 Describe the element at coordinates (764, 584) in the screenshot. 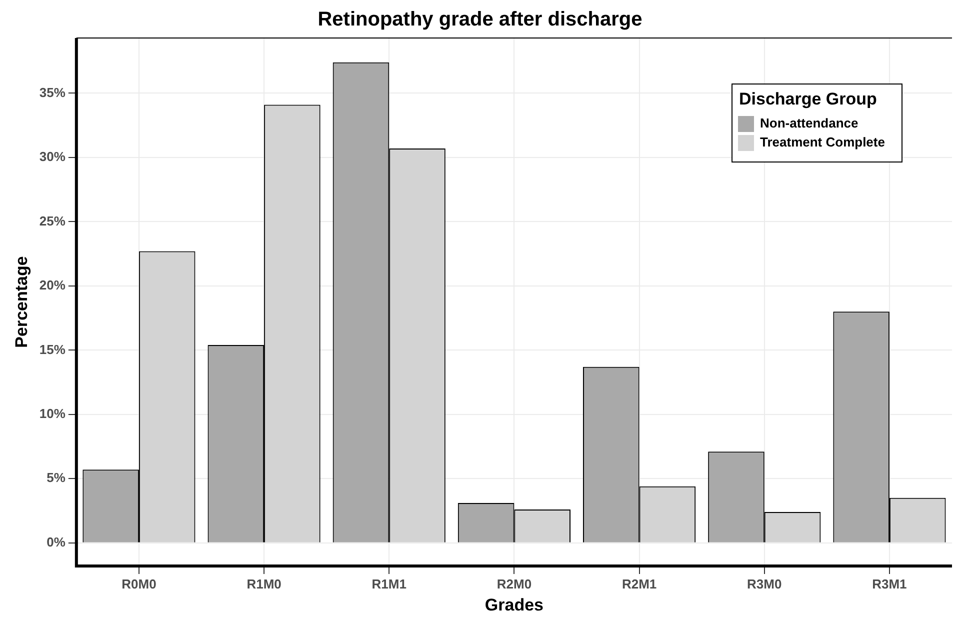

I see `x-tick-label: R3M0` at that location.